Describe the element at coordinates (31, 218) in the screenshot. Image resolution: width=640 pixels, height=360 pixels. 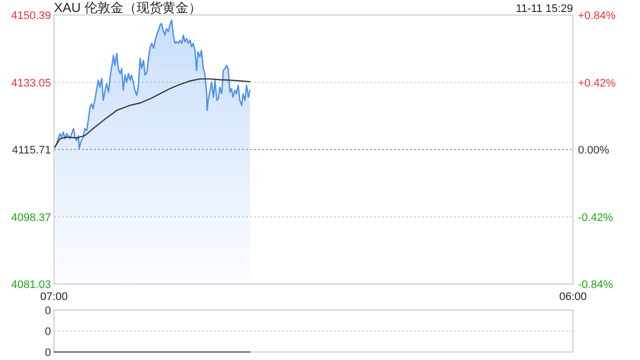
I see `y-tick-label: 4098.37` at that location.